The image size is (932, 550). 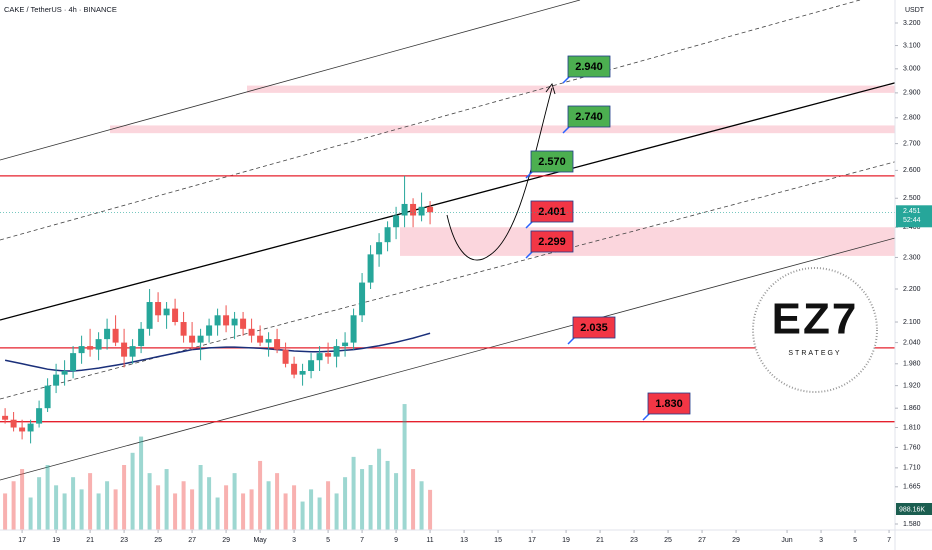 I want to click on volume-label: 988.16K, so click(x=912, y=509).